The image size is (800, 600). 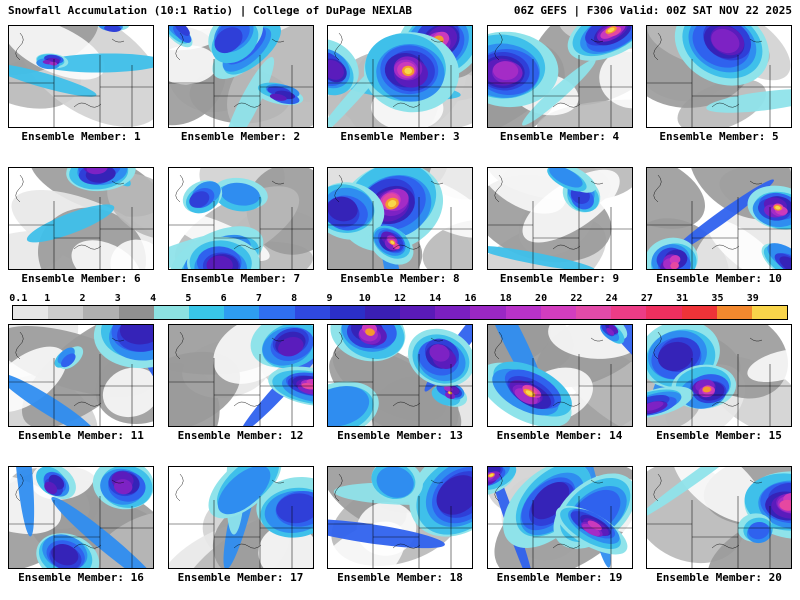 I want to click on ensemble-member-label: Ensemble Member: 14, so click(x=559, y=435).